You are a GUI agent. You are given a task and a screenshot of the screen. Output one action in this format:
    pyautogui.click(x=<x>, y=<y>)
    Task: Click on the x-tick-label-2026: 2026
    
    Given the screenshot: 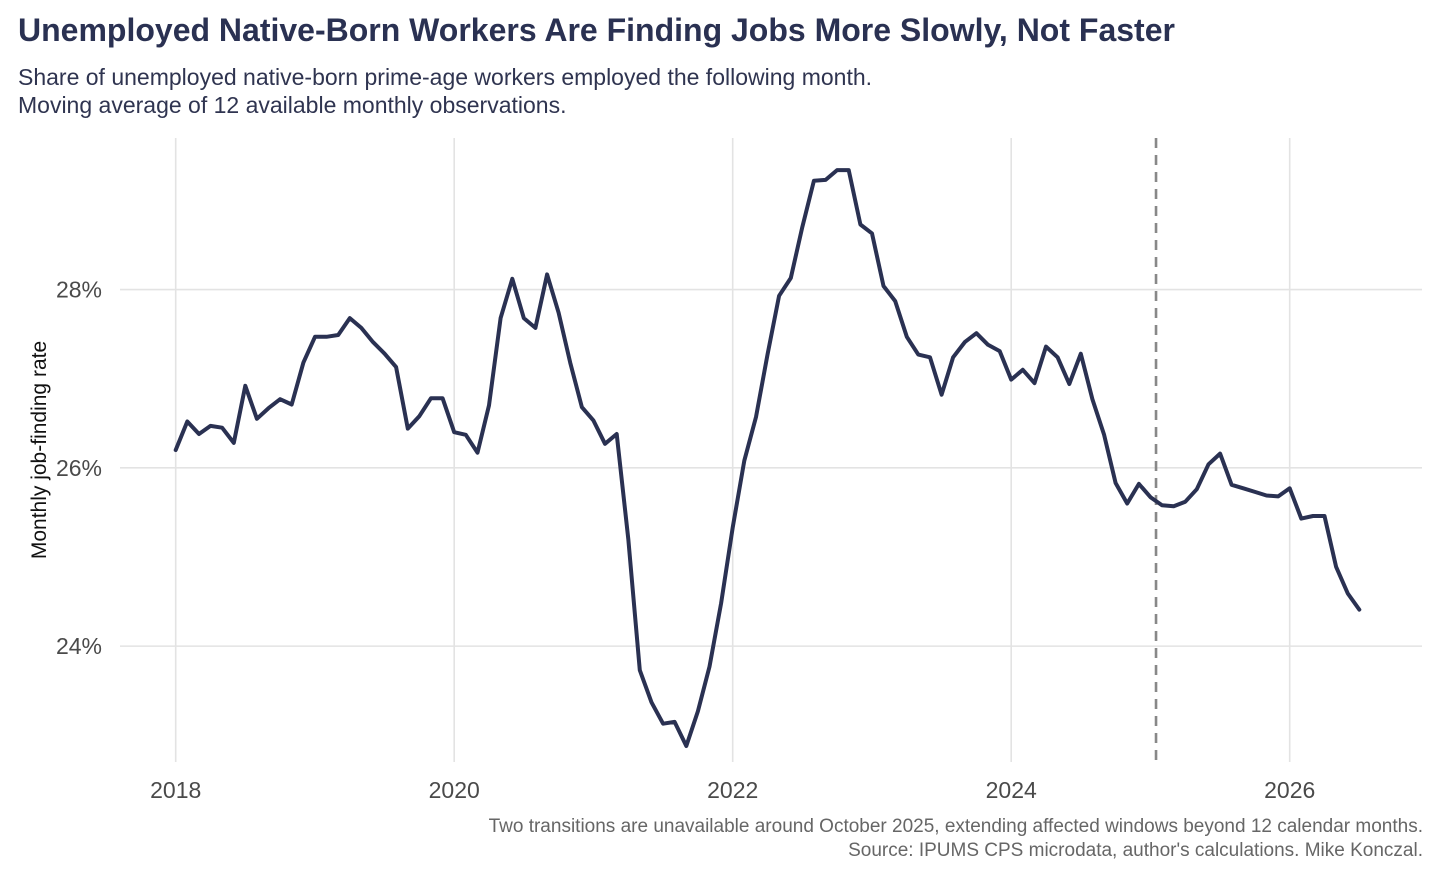 What is the action you would take?
    pyautogui.click(x=1289, y=790)
    